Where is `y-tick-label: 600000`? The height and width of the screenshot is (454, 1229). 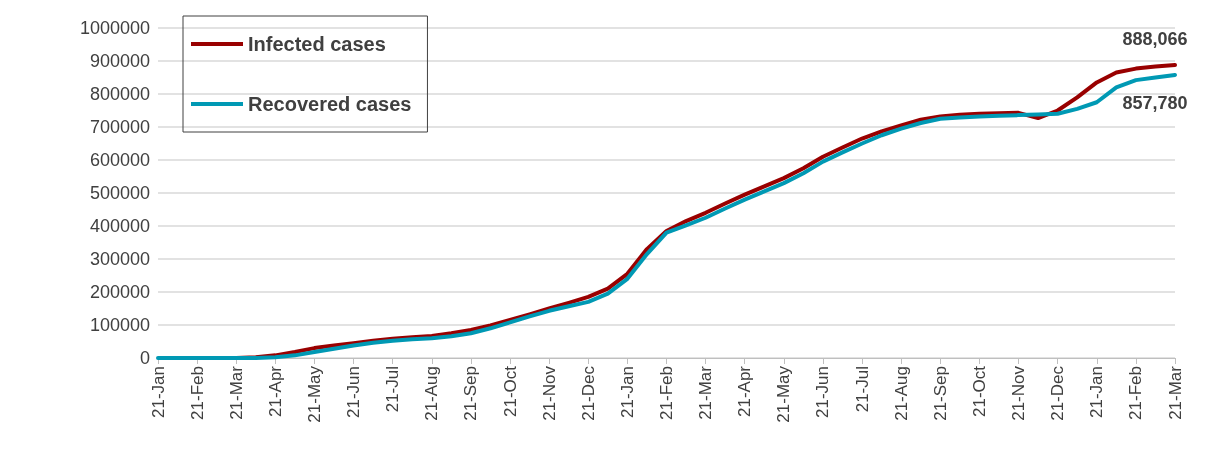 y-tick-label: 600000 is located at coordinates (119, 160).